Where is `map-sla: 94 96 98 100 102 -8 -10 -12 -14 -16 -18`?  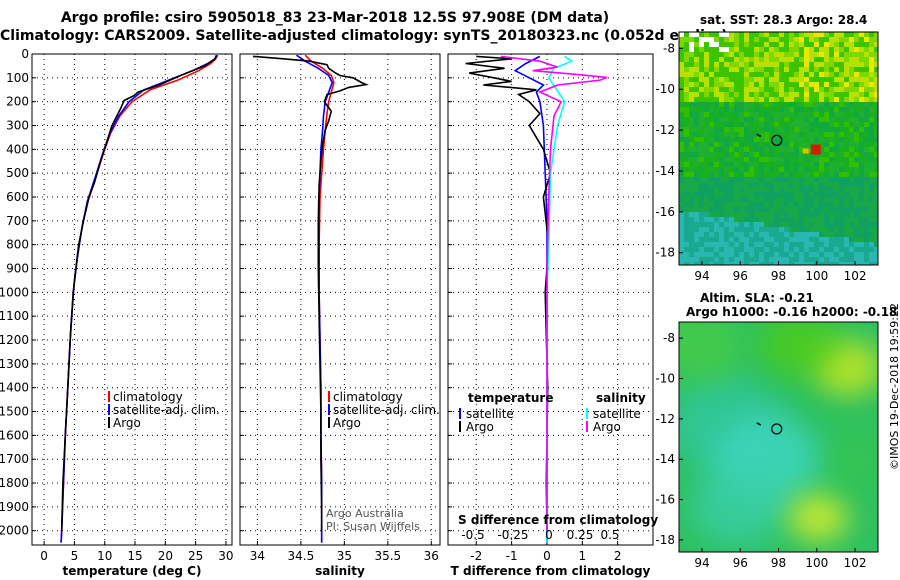 map-sla: 94 96 98 100 102 -8 -10 -12 -14 -16 -18 is located at coordinates (767, 445).